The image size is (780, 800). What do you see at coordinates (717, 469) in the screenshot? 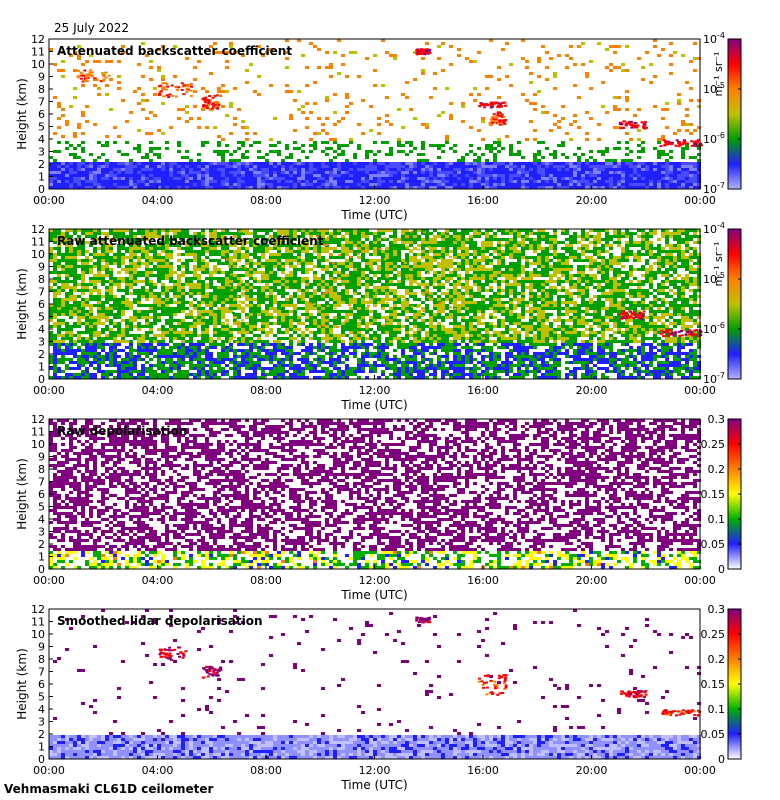
I see `colorbar-tick-label: 0.2` at bounding box center [717, 469].